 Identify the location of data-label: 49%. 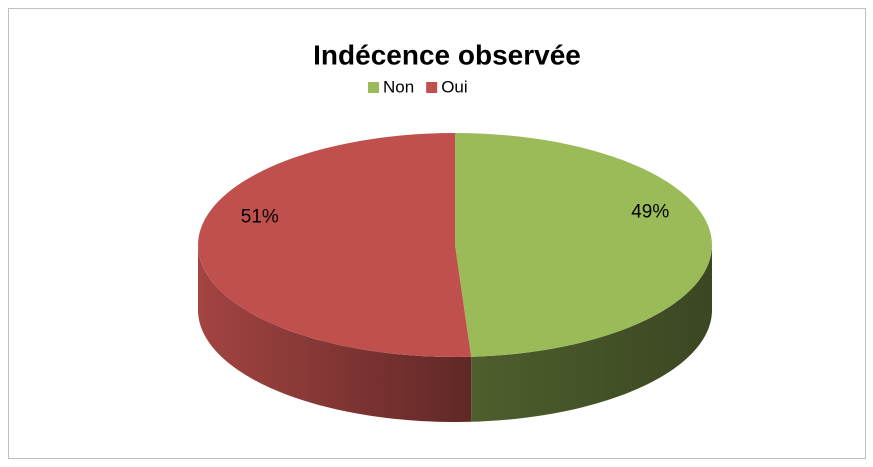
(650, 211).